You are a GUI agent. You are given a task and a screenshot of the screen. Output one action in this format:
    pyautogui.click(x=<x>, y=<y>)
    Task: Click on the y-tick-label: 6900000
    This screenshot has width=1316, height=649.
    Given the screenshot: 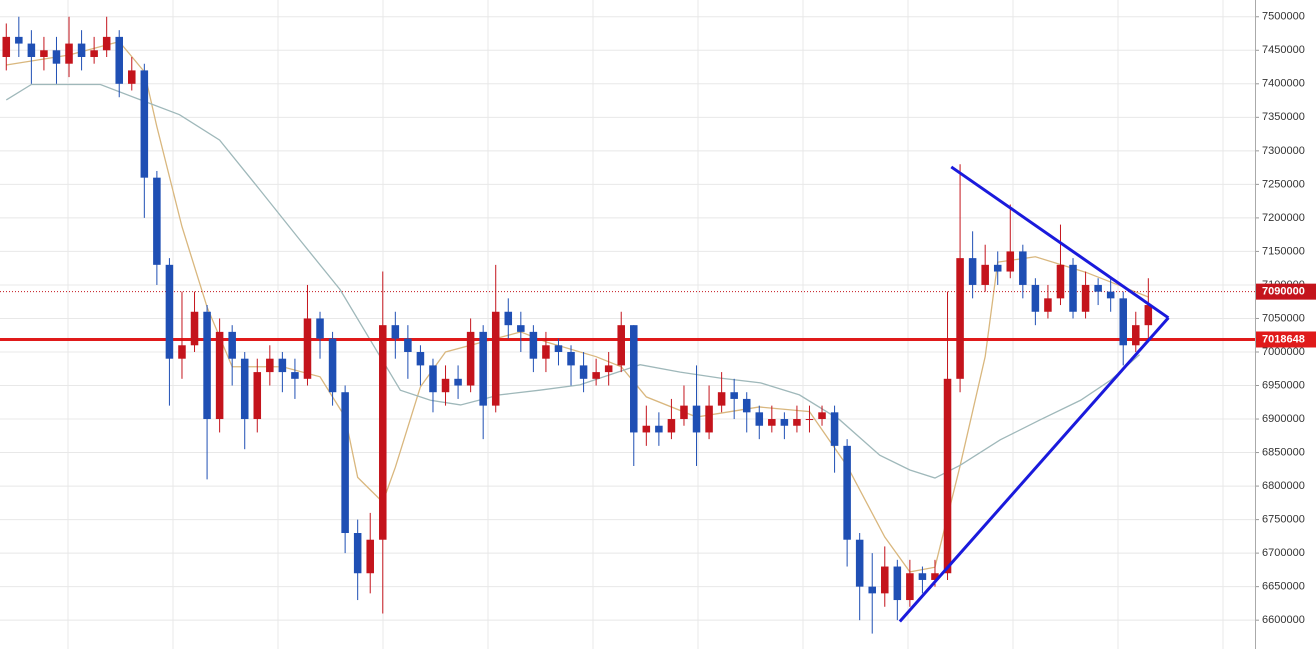 What is the action you would take?
    pyautogui.click(x=1283, y=419)
    